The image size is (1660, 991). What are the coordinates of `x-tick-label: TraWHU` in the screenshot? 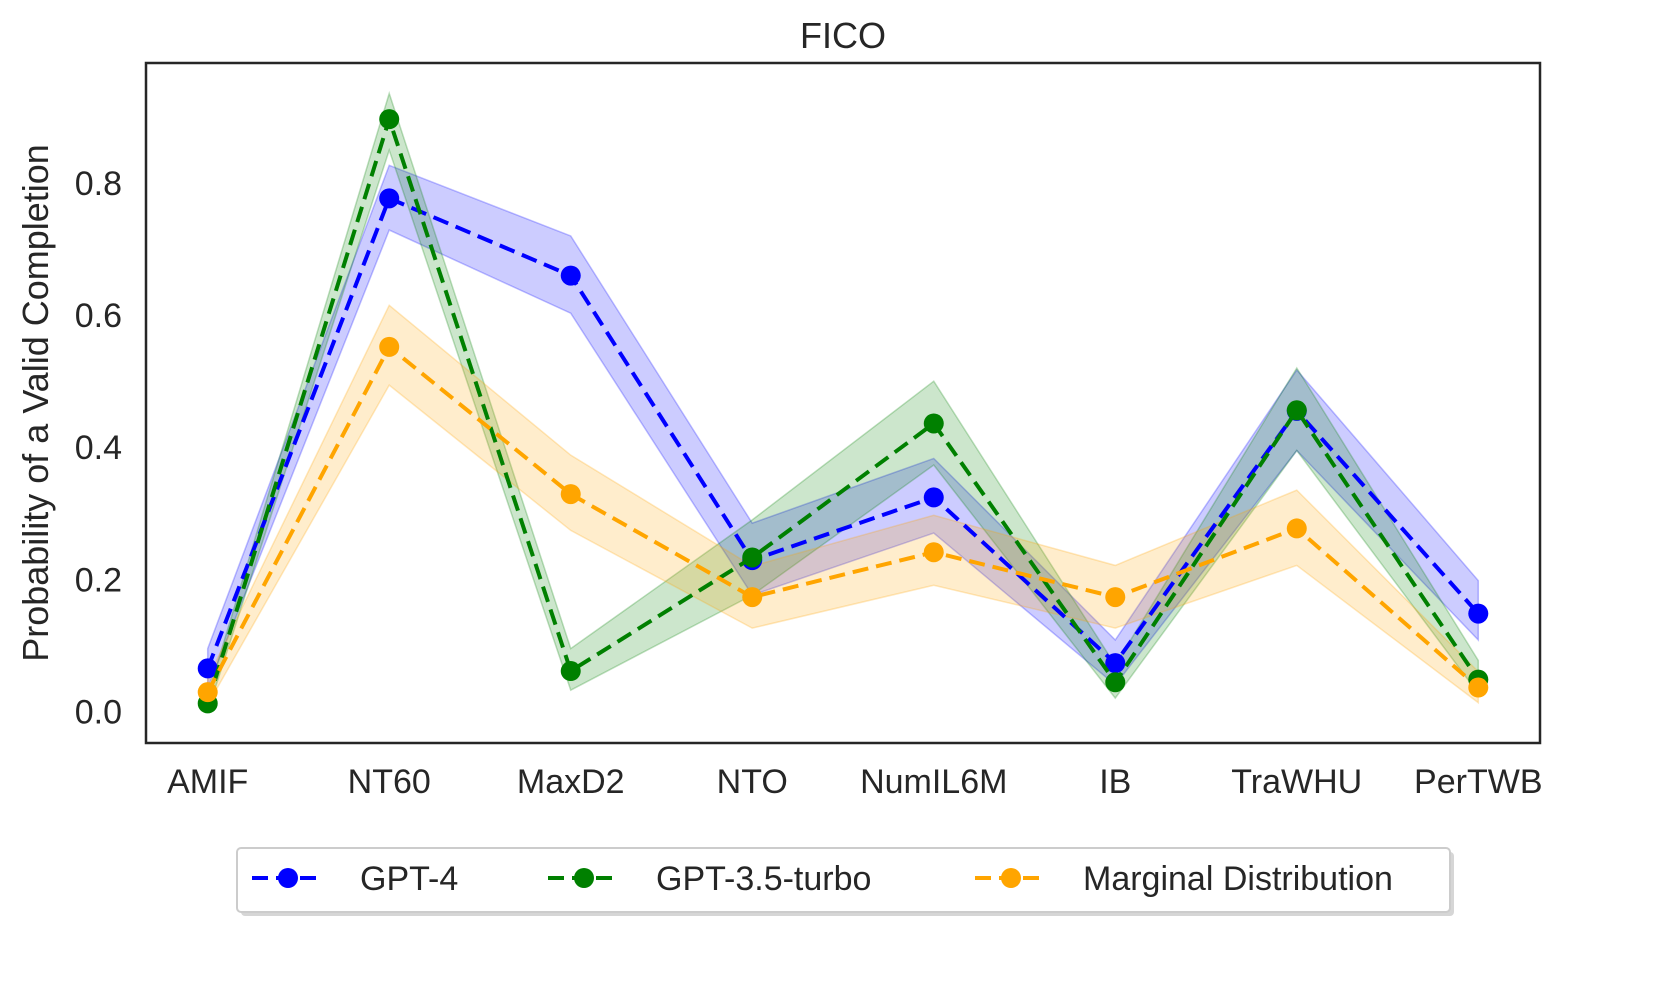 It's located at (1296, 782).